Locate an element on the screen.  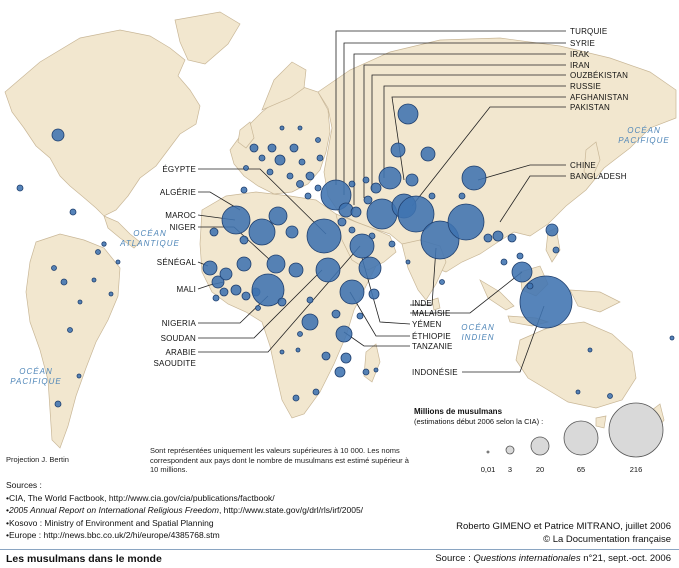
ocean-pacific-west-line2: PACIFIQUE is located at coordinates (36, 381).